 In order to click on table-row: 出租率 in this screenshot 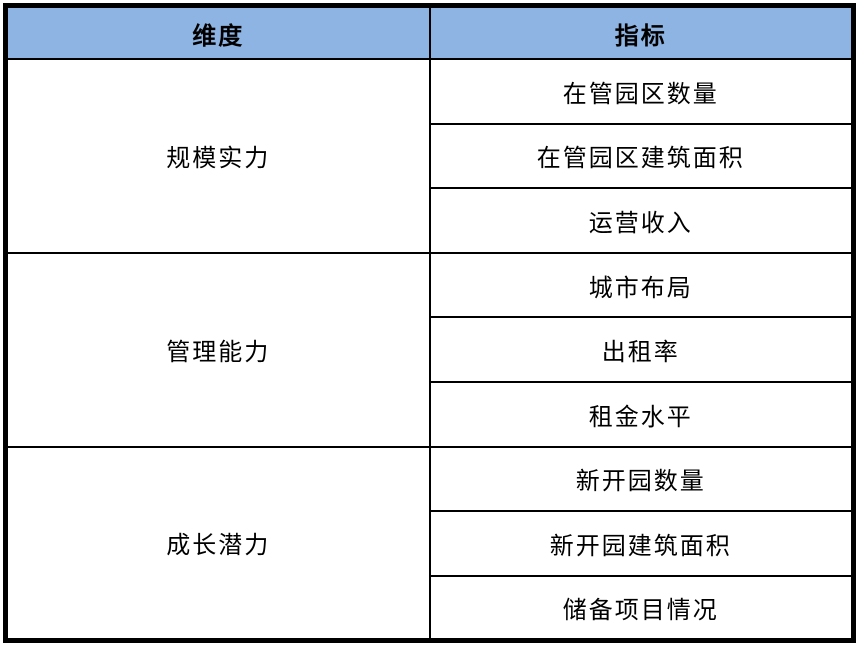, I will do `click(430, 350)`.